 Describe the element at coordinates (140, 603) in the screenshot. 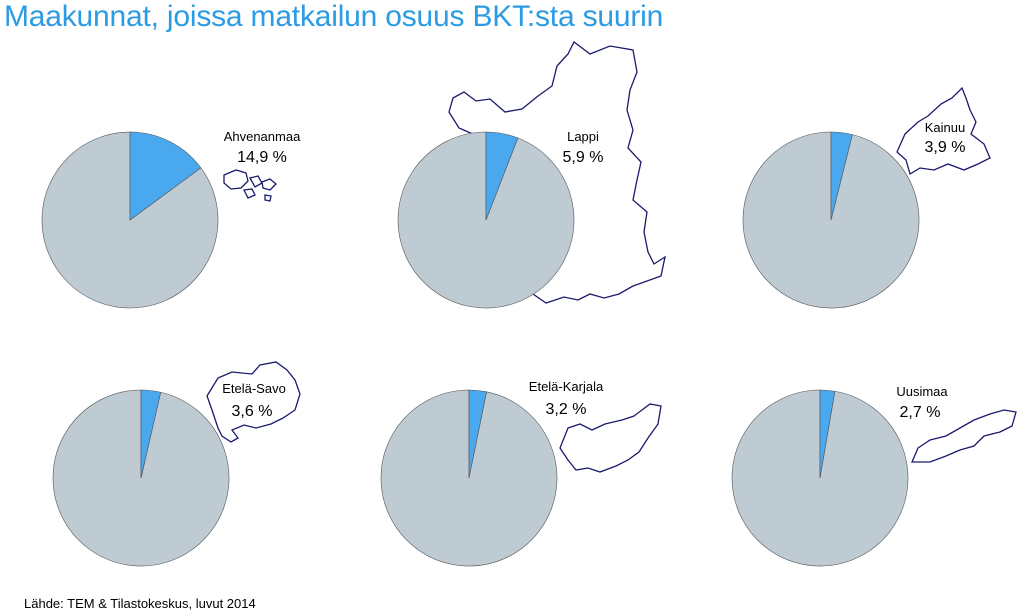

I see `source-note: Lähde: TEM & Tilastokeskus, luvut 2014` at that location.